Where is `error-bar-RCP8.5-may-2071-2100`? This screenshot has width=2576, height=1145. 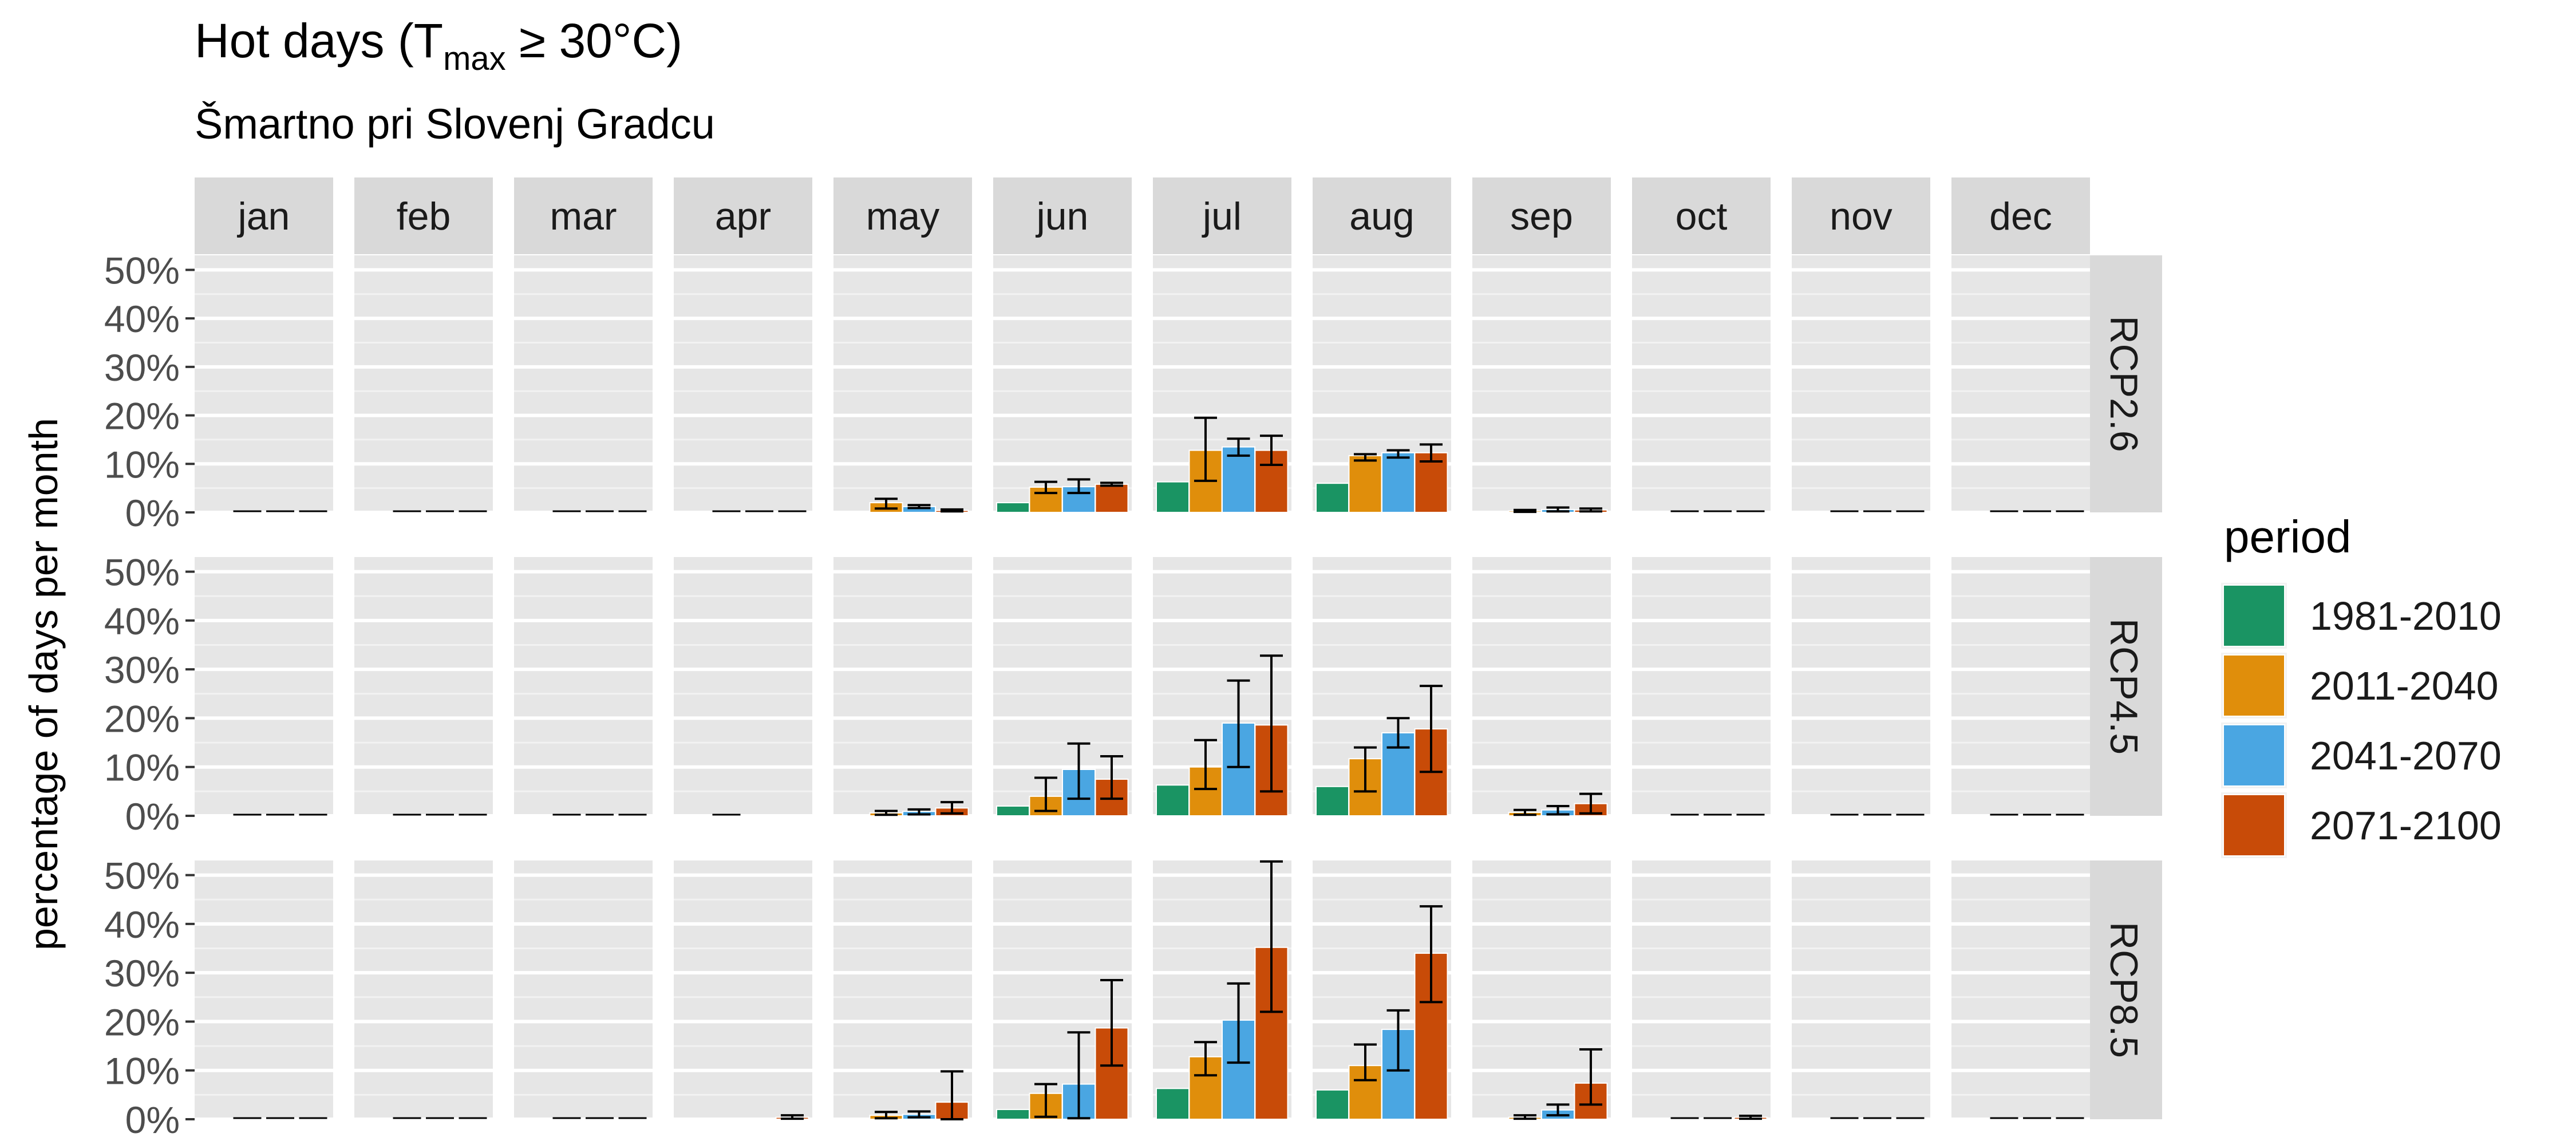
error-bar-RCP8.5-may-2071-2100 is located at coordinates (952, 1095).